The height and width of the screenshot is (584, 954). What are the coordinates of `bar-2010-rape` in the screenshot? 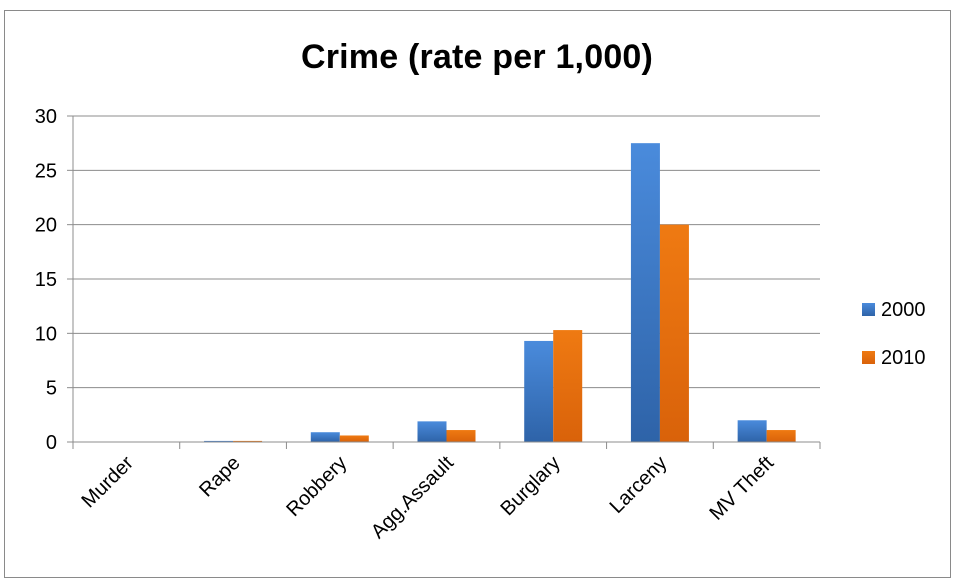 It's located at (248, 441).